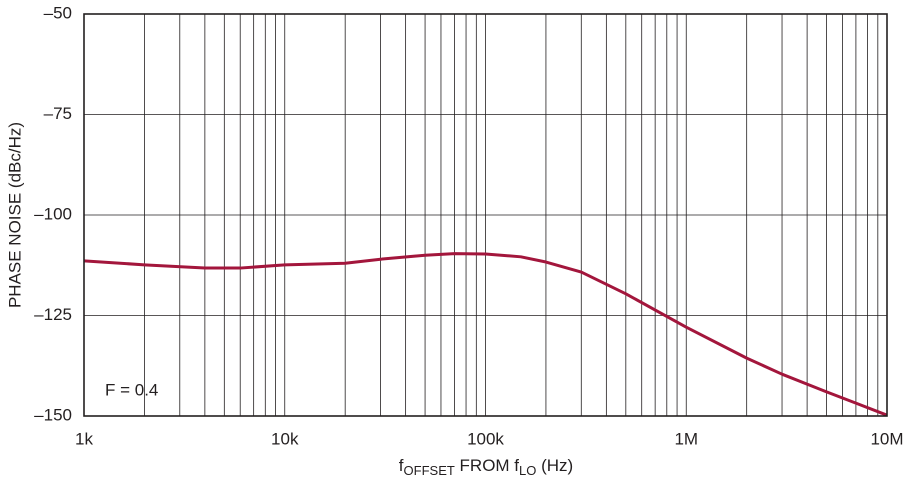 The height and width of the screenshot is (483, 914). What do you see at coordinates (131, 389) in the screenshot?
I see `annotation: F = 0.4` at bounding box center [131, 389].